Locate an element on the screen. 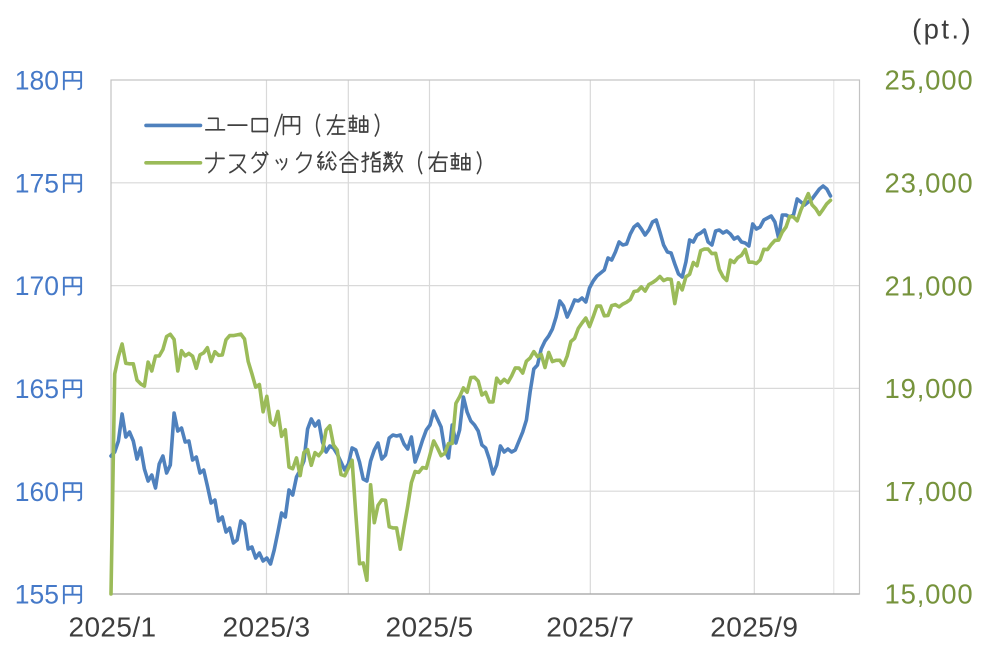  svg-text: 21,000 is located at coordinates (929, 285).